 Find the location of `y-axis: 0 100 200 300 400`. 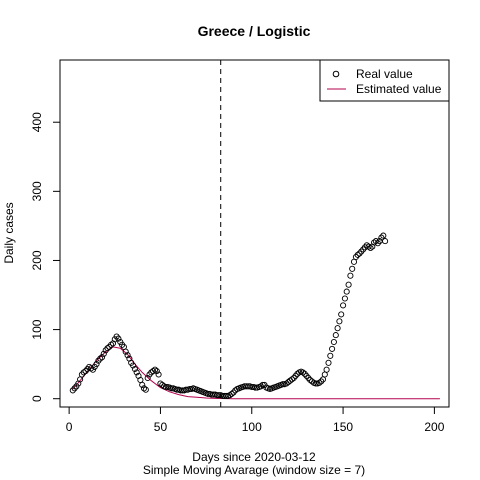

y-axis: 0 100 200 300 400 is located at coordinates (45, 257).